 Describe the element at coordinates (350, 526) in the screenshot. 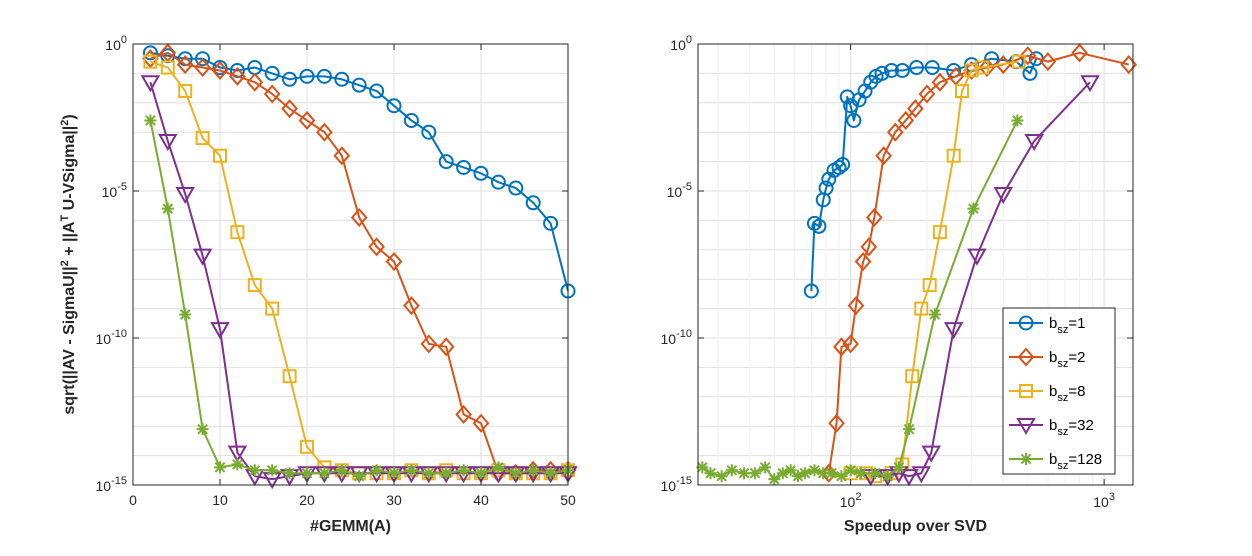

I see `x-axis-label: #GEMM(A)` at that location.